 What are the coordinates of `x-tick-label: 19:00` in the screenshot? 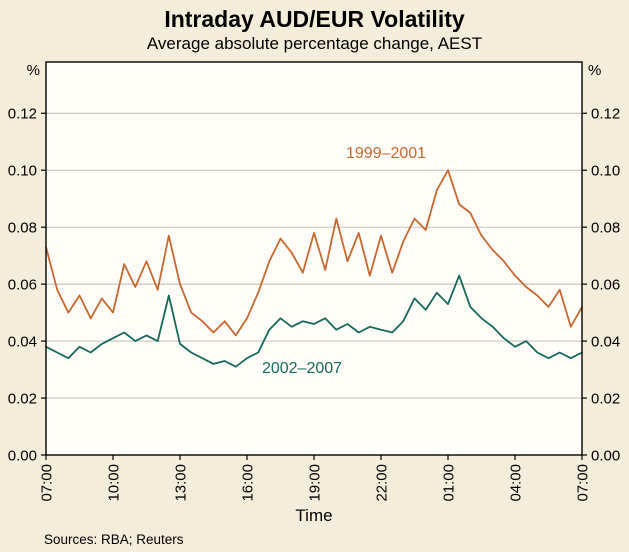 It's located at (314, 483).